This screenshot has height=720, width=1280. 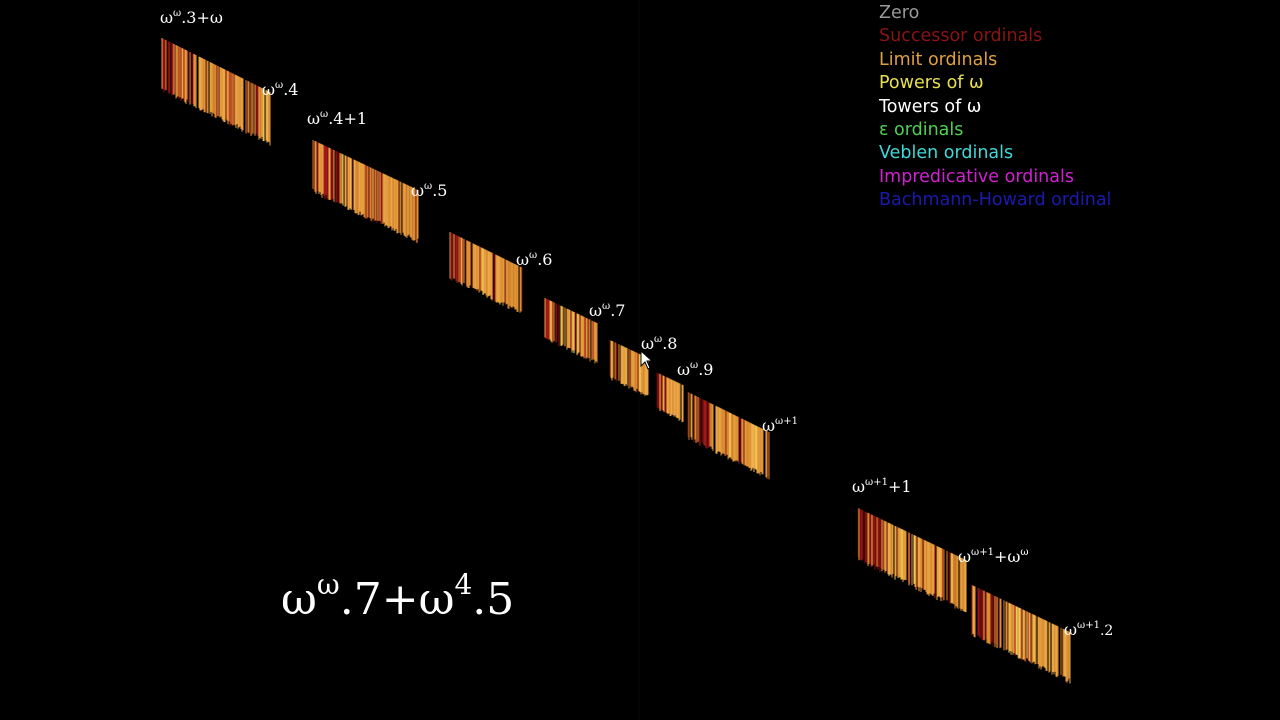 What do you see at coordinates (216, 92) in the screenshot?
I see `segment-w3w-to-w4` at bounding box center [216, 92].